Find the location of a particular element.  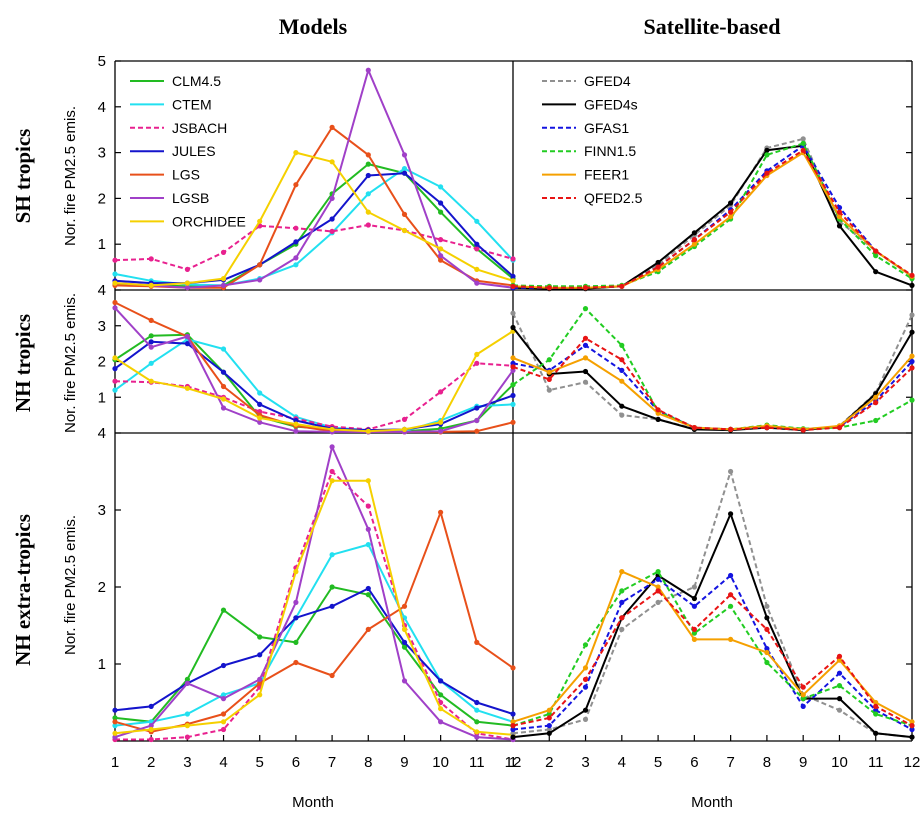

x-tick-label-0-11: 11 is located at coordinates (477, 762).